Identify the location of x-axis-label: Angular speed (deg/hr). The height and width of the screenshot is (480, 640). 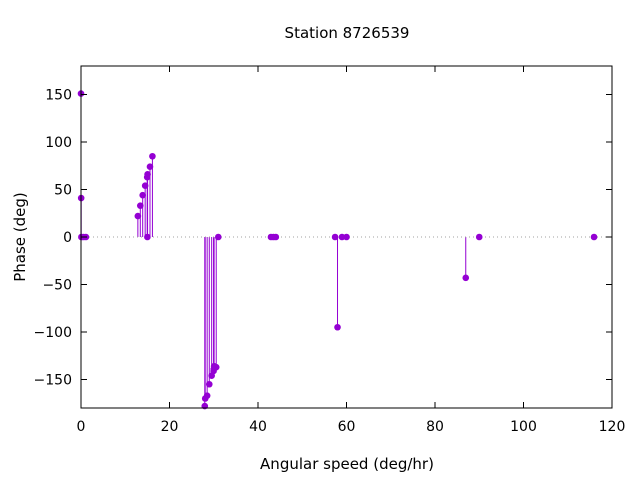
(347, 464).